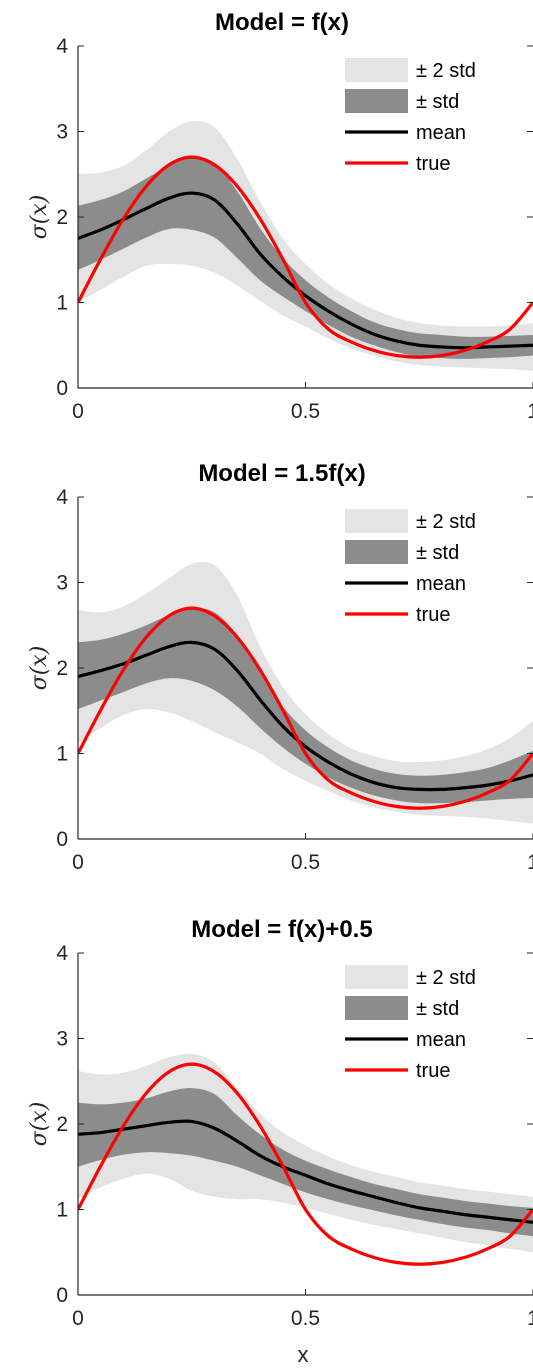  Describe the element at coordinates (281, 929) in the screenshot. I see `chart-title: Model = f(x)+0.5` at that location.